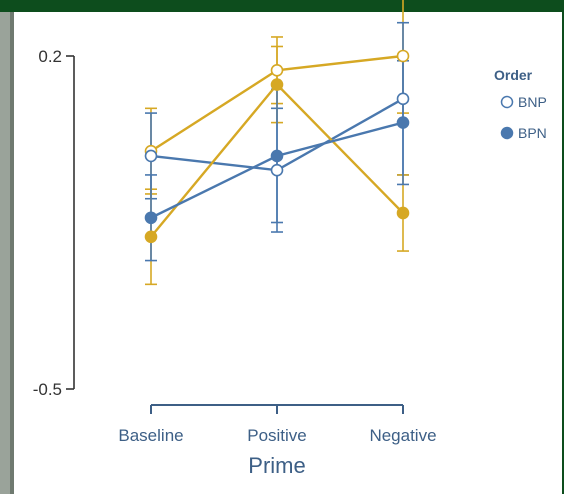 This screenshot has width=564, height=494. Describe the element at coordinates (54, 223) in the screenshot. I see `y-axis: 0.2 -0.5` at that location.